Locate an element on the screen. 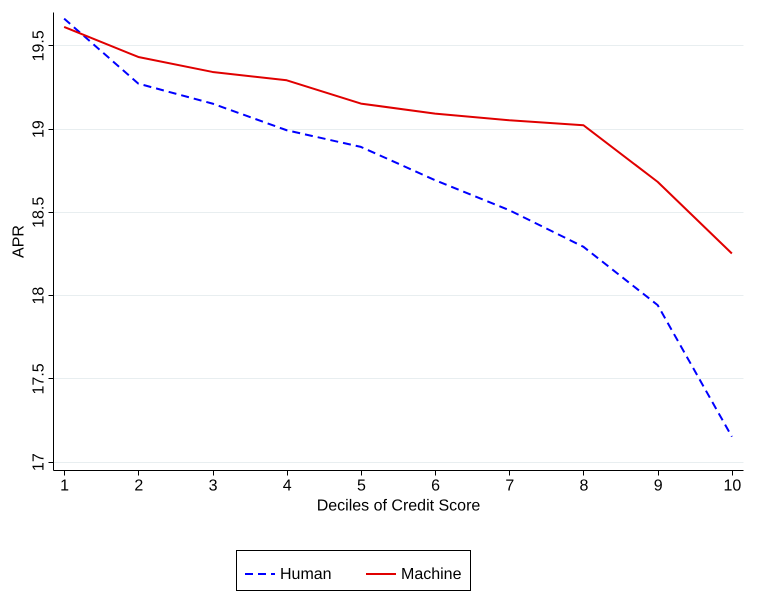 Image resolution: width=771 pixels, height=594 pixels. y-tick-label: 17.5 is located at coordinates (39, 378).